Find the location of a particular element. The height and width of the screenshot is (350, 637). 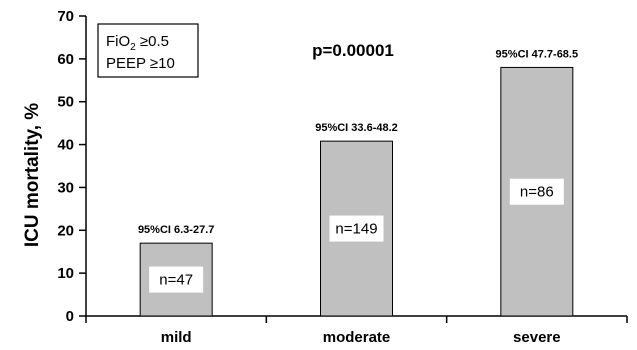

n-label: n=149 is located at coordinates (356, 229).